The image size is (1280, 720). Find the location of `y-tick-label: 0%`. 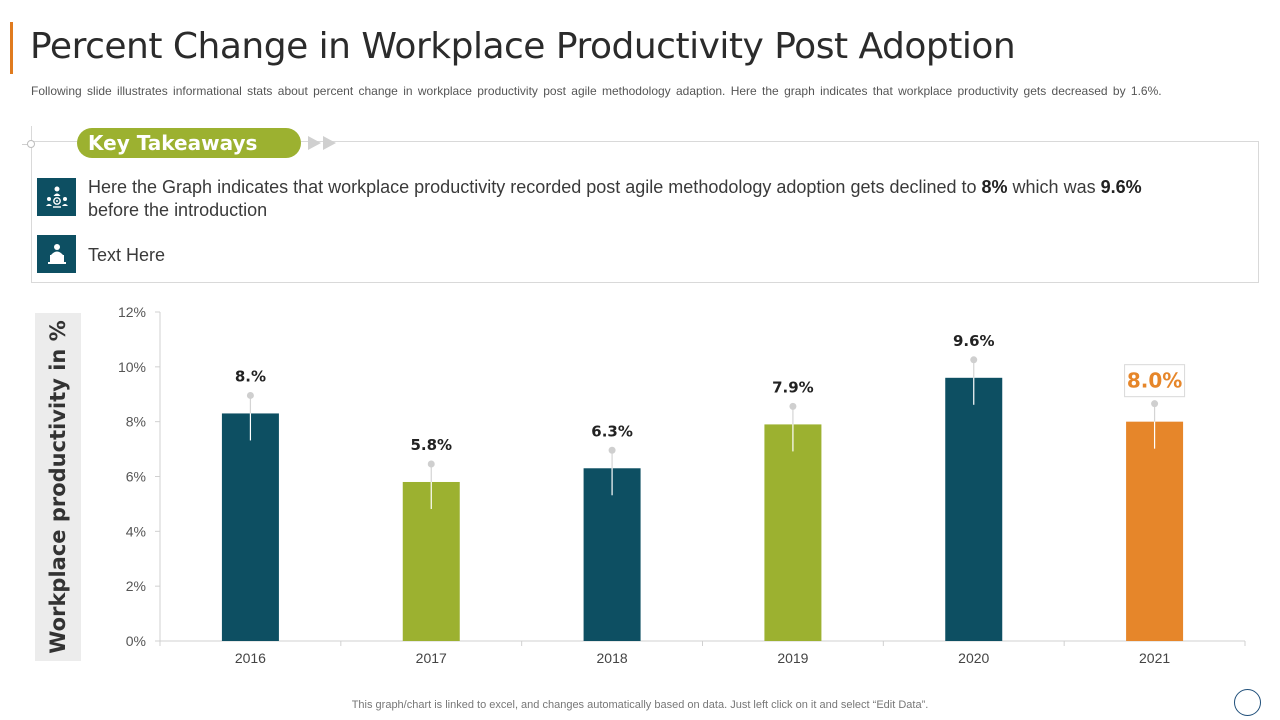

y-tick-label: 0% is located at coordinates (136, 641).